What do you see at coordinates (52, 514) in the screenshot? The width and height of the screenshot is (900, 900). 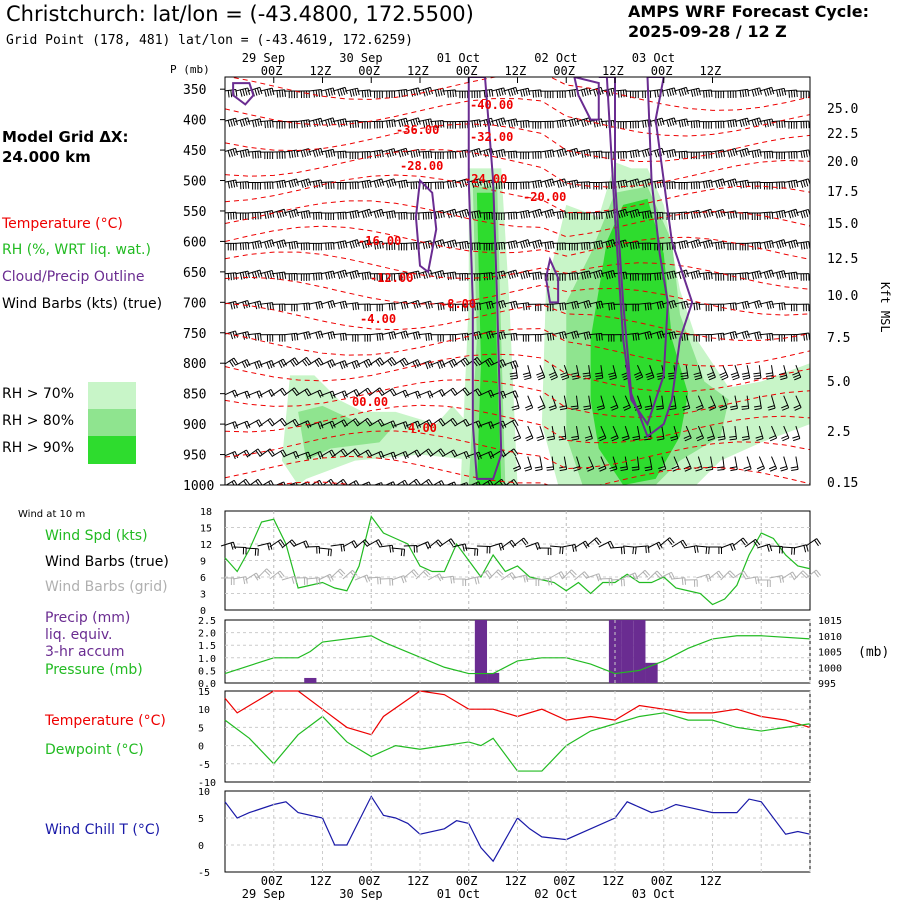 I see `wind-10m-header: Wind at 10 m` at bounding box center [52, 514].